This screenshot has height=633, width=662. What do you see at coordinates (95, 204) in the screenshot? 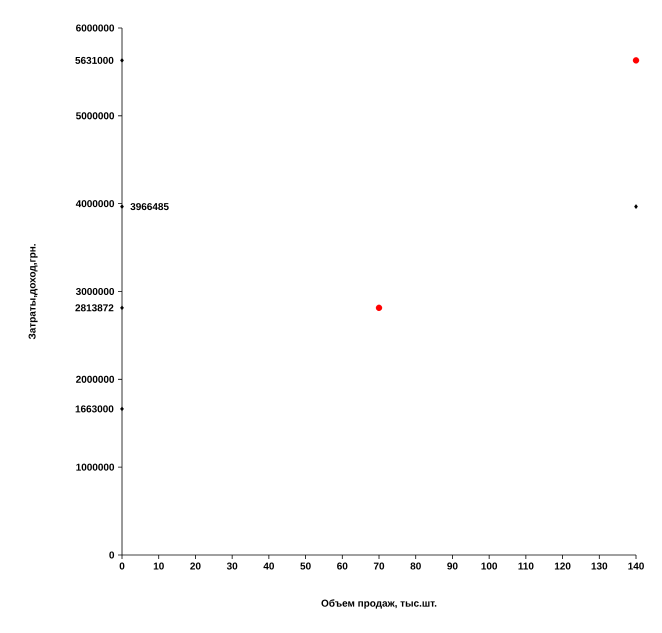
I see `y-tick-label: 4000000` at bounding box center [95, 204].